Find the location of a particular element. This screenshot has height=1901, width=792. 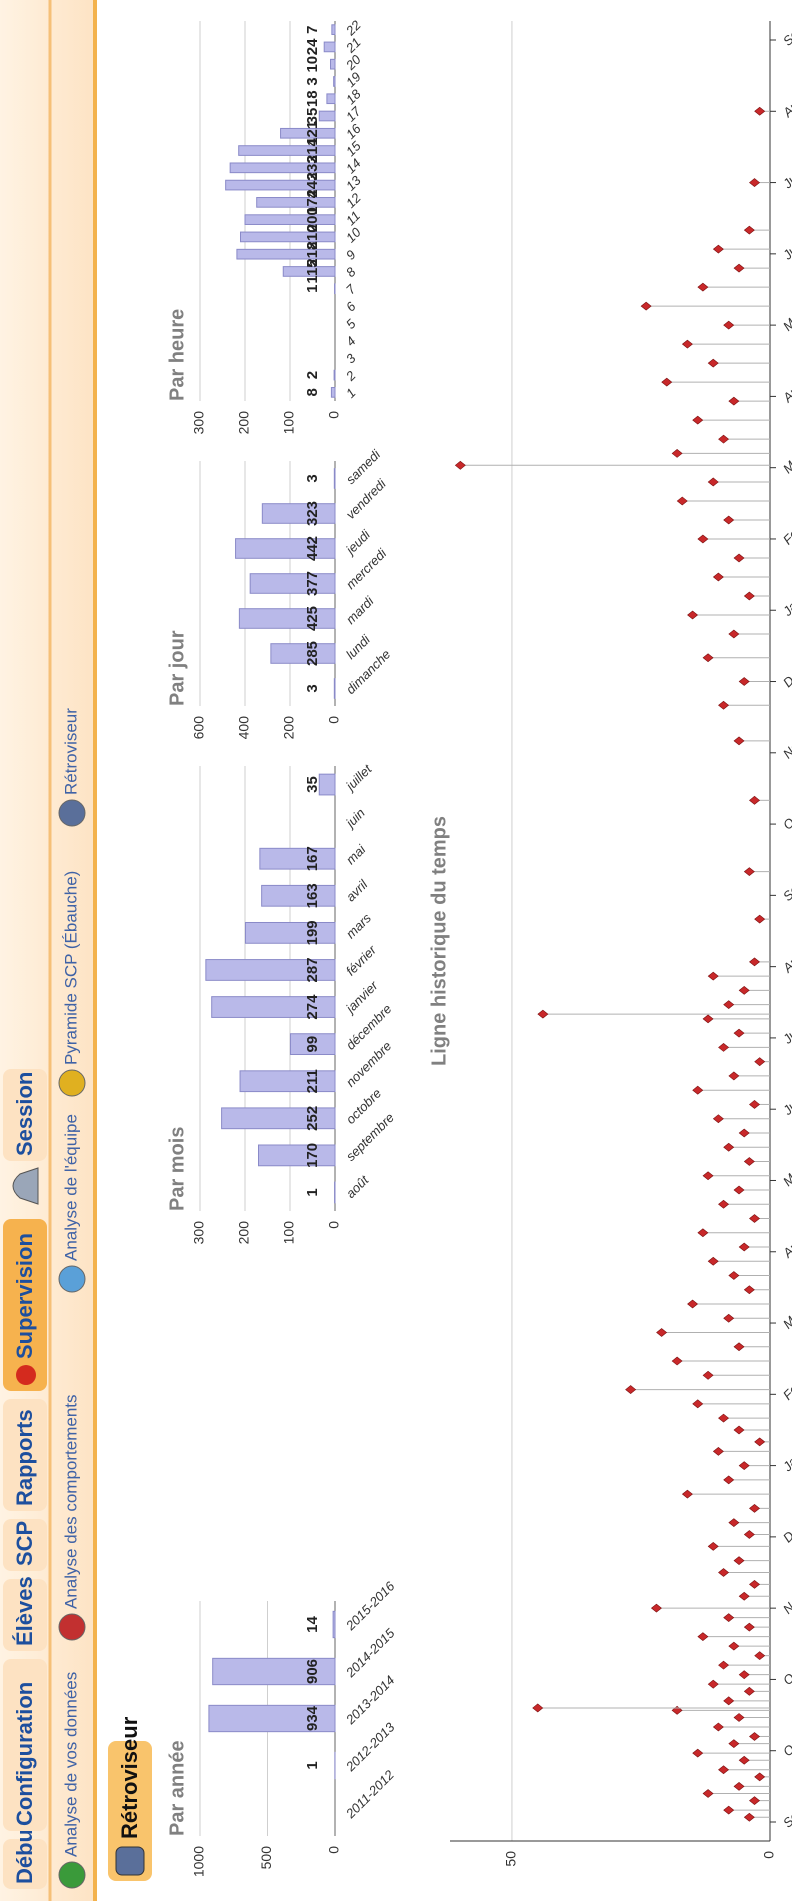

x-tick-label: juillet is located at coordinates (359, 778).